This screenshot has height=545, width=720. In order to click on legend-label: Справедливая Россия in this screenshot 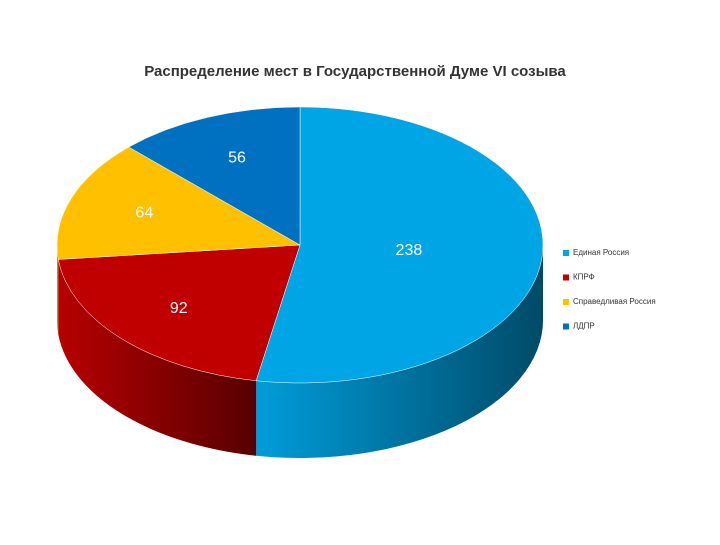, I will do `click(614, 301)`.